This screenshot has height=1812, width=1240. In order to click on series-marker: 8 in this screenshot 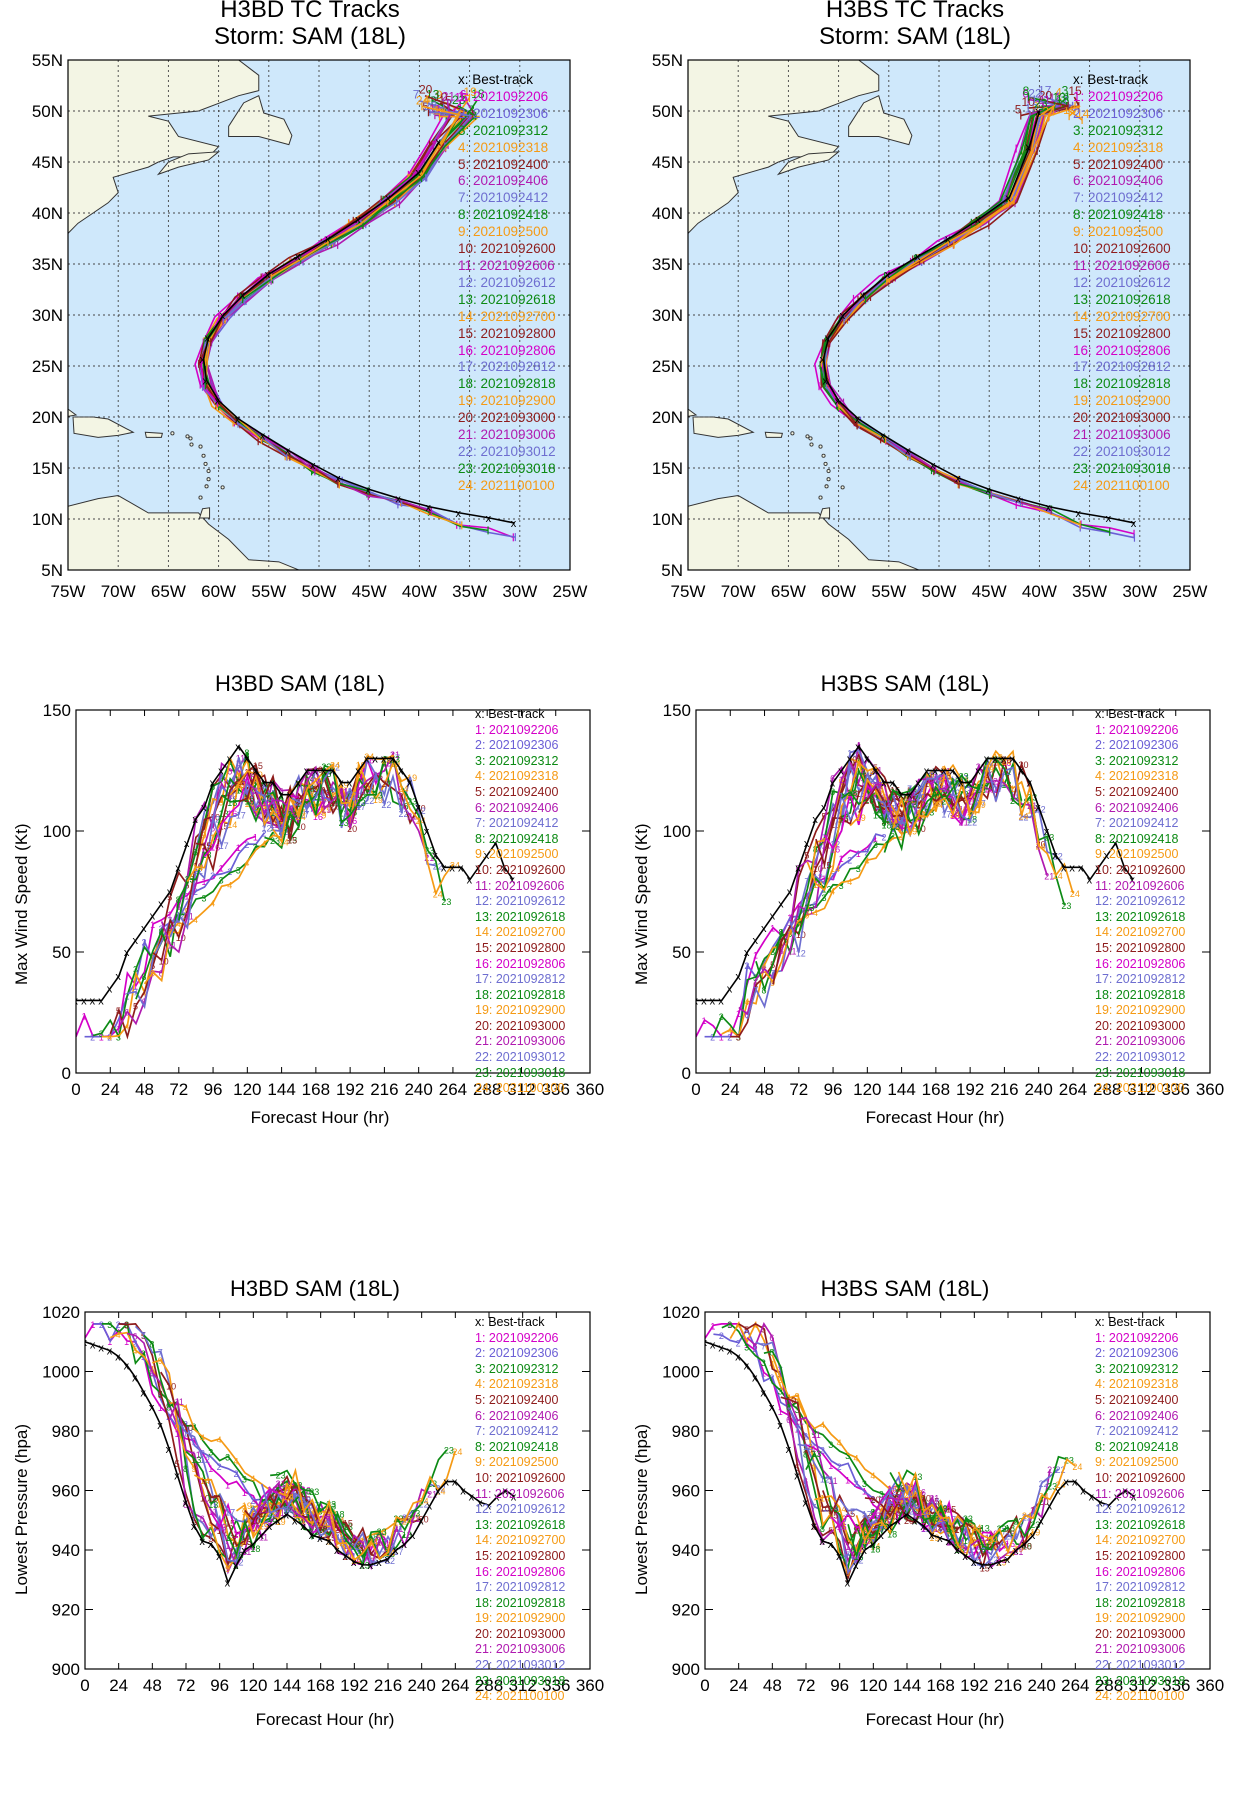, I will do `click(781, 933)`.